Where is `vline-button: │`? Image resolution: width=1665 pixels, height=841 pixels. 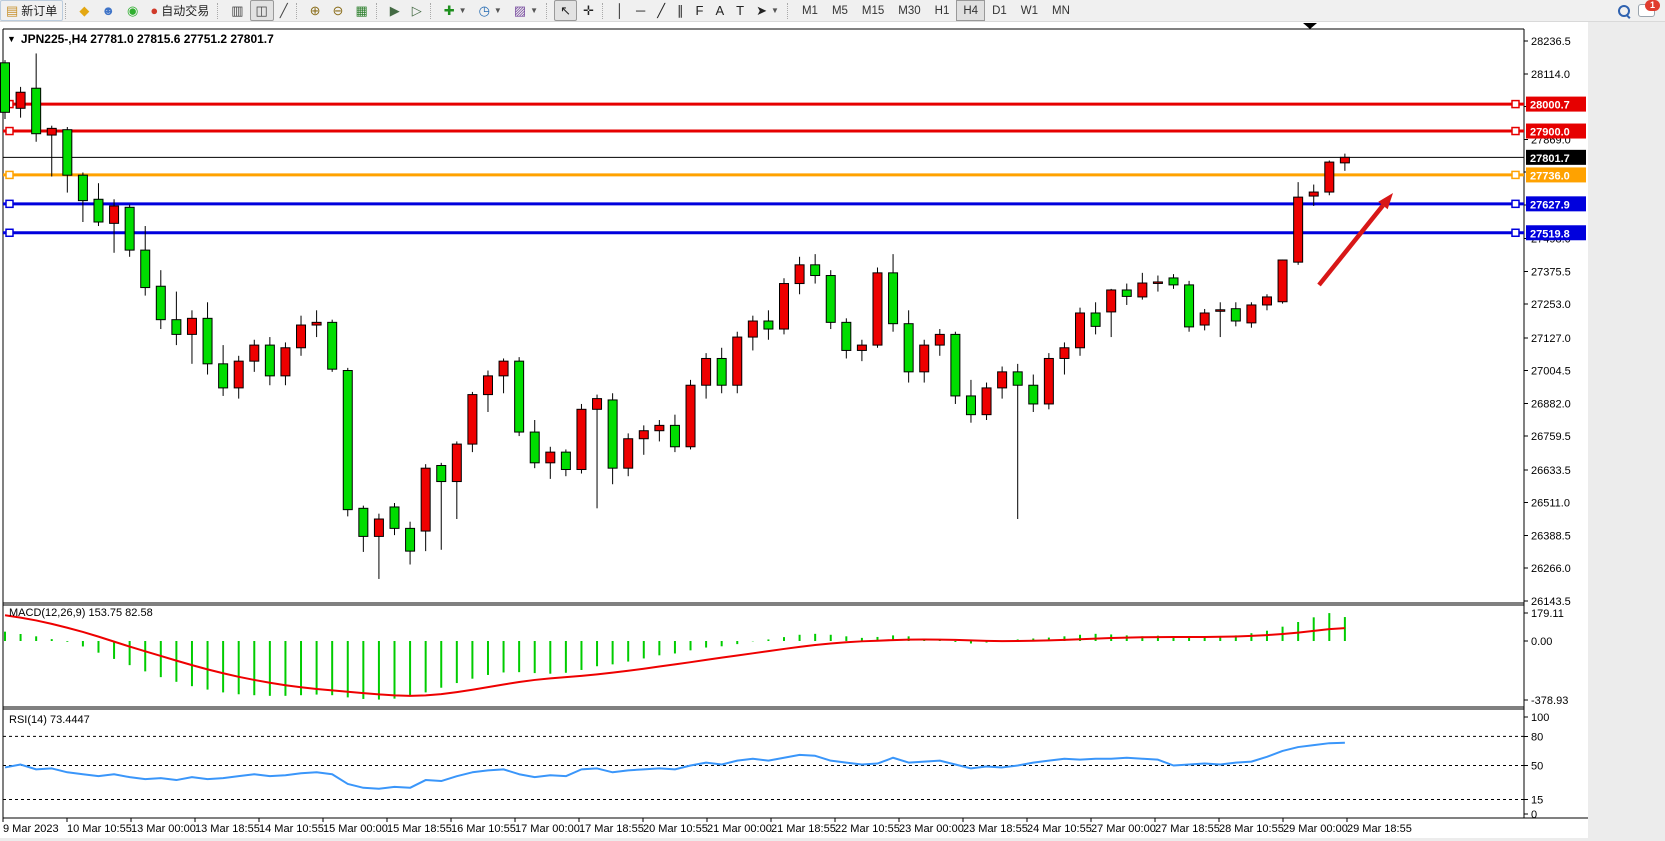 vline-button: │ is located at coordinates (620, 10).